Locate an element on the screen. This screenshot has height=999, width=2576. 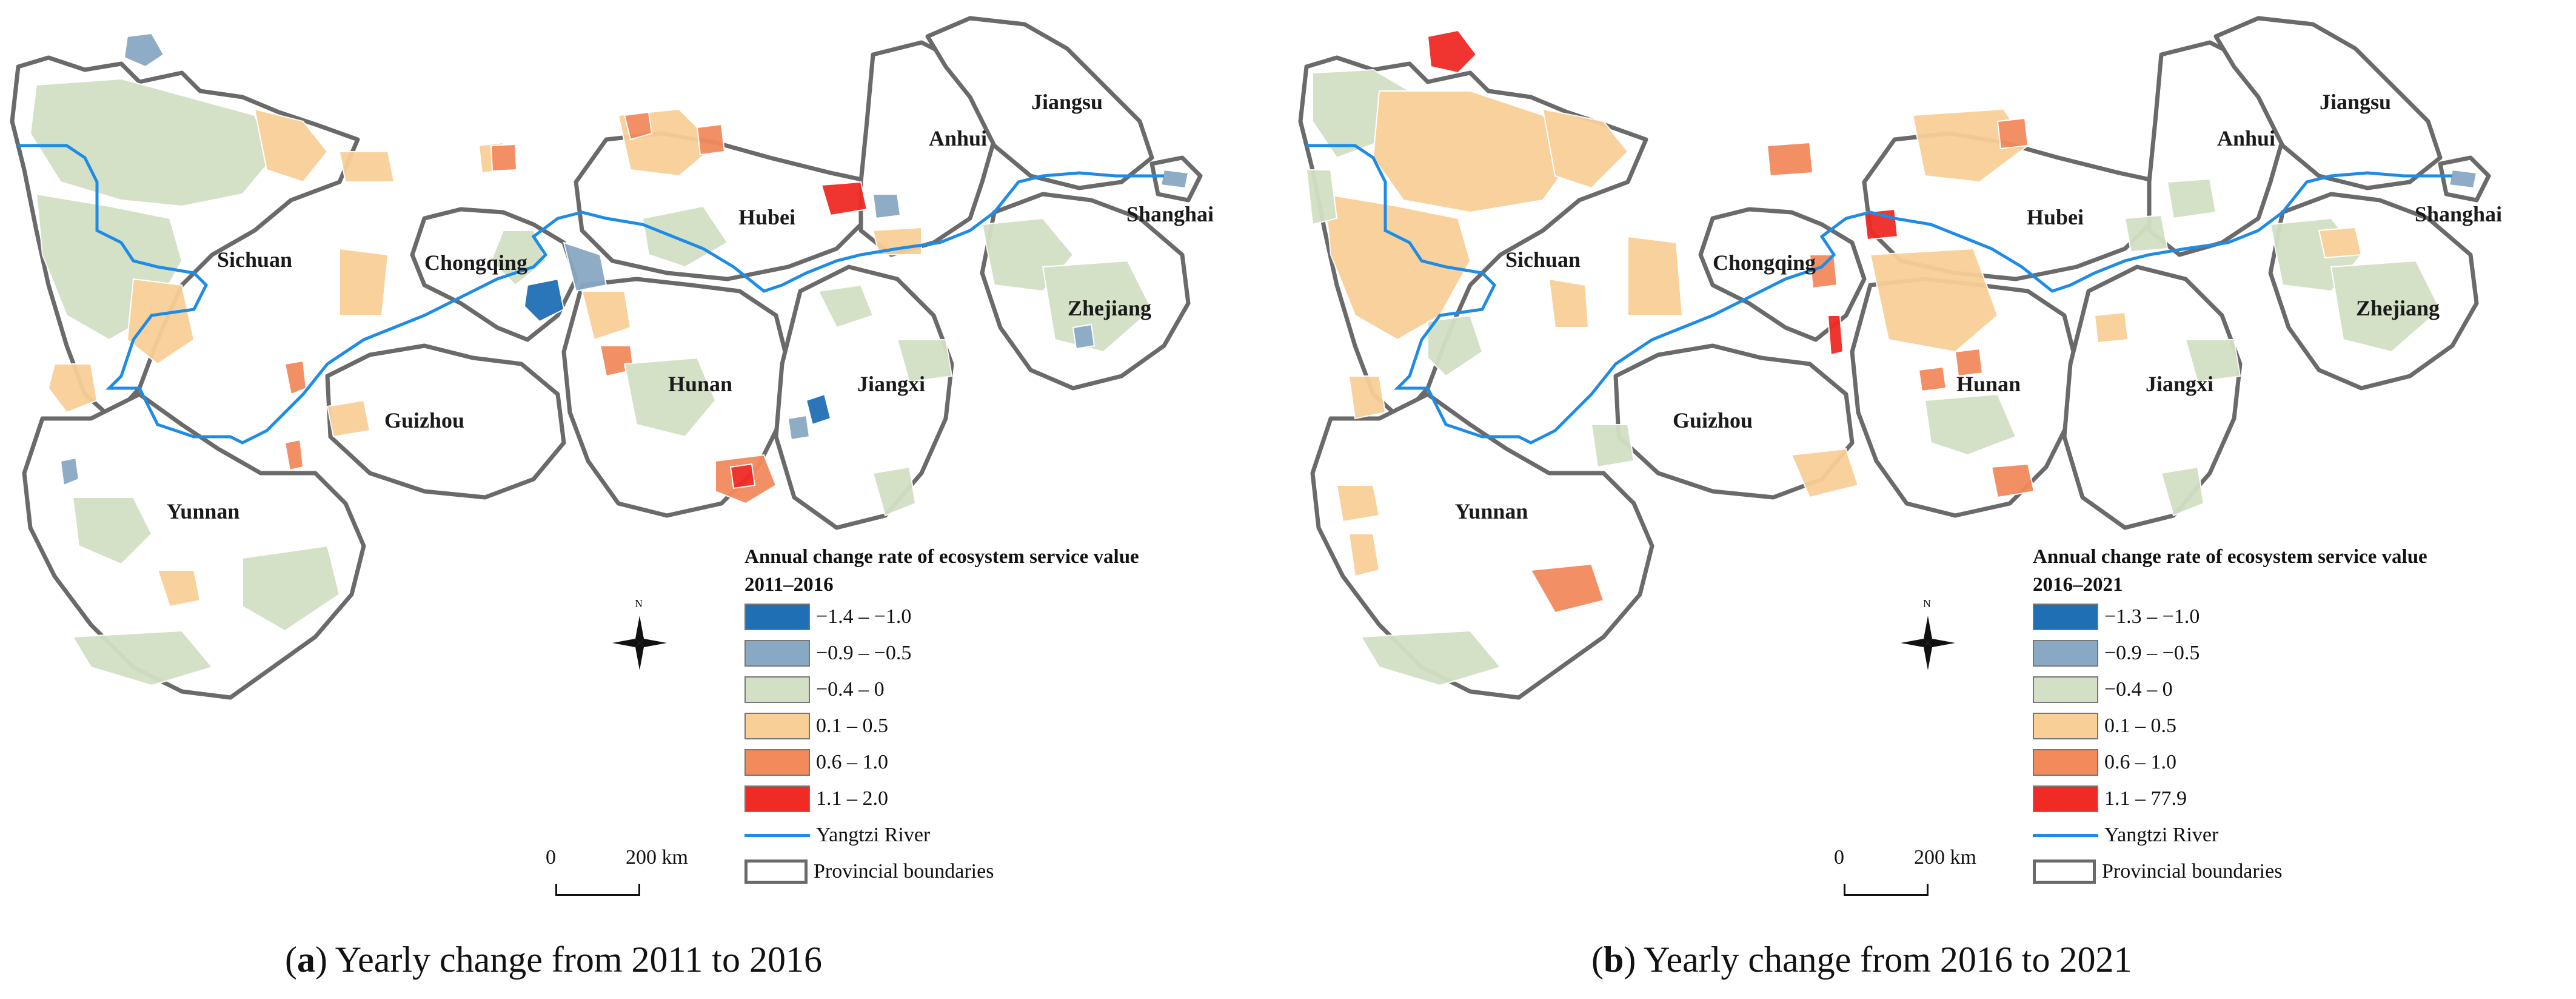
legend-class-row: −0.4 – 0 is located at coordinates (1011, 690).